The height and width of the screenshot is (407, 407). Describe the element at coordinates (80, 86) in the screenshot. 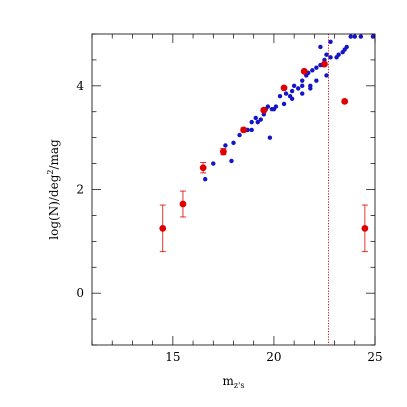

I see `y-tick-label: 4` at that location.